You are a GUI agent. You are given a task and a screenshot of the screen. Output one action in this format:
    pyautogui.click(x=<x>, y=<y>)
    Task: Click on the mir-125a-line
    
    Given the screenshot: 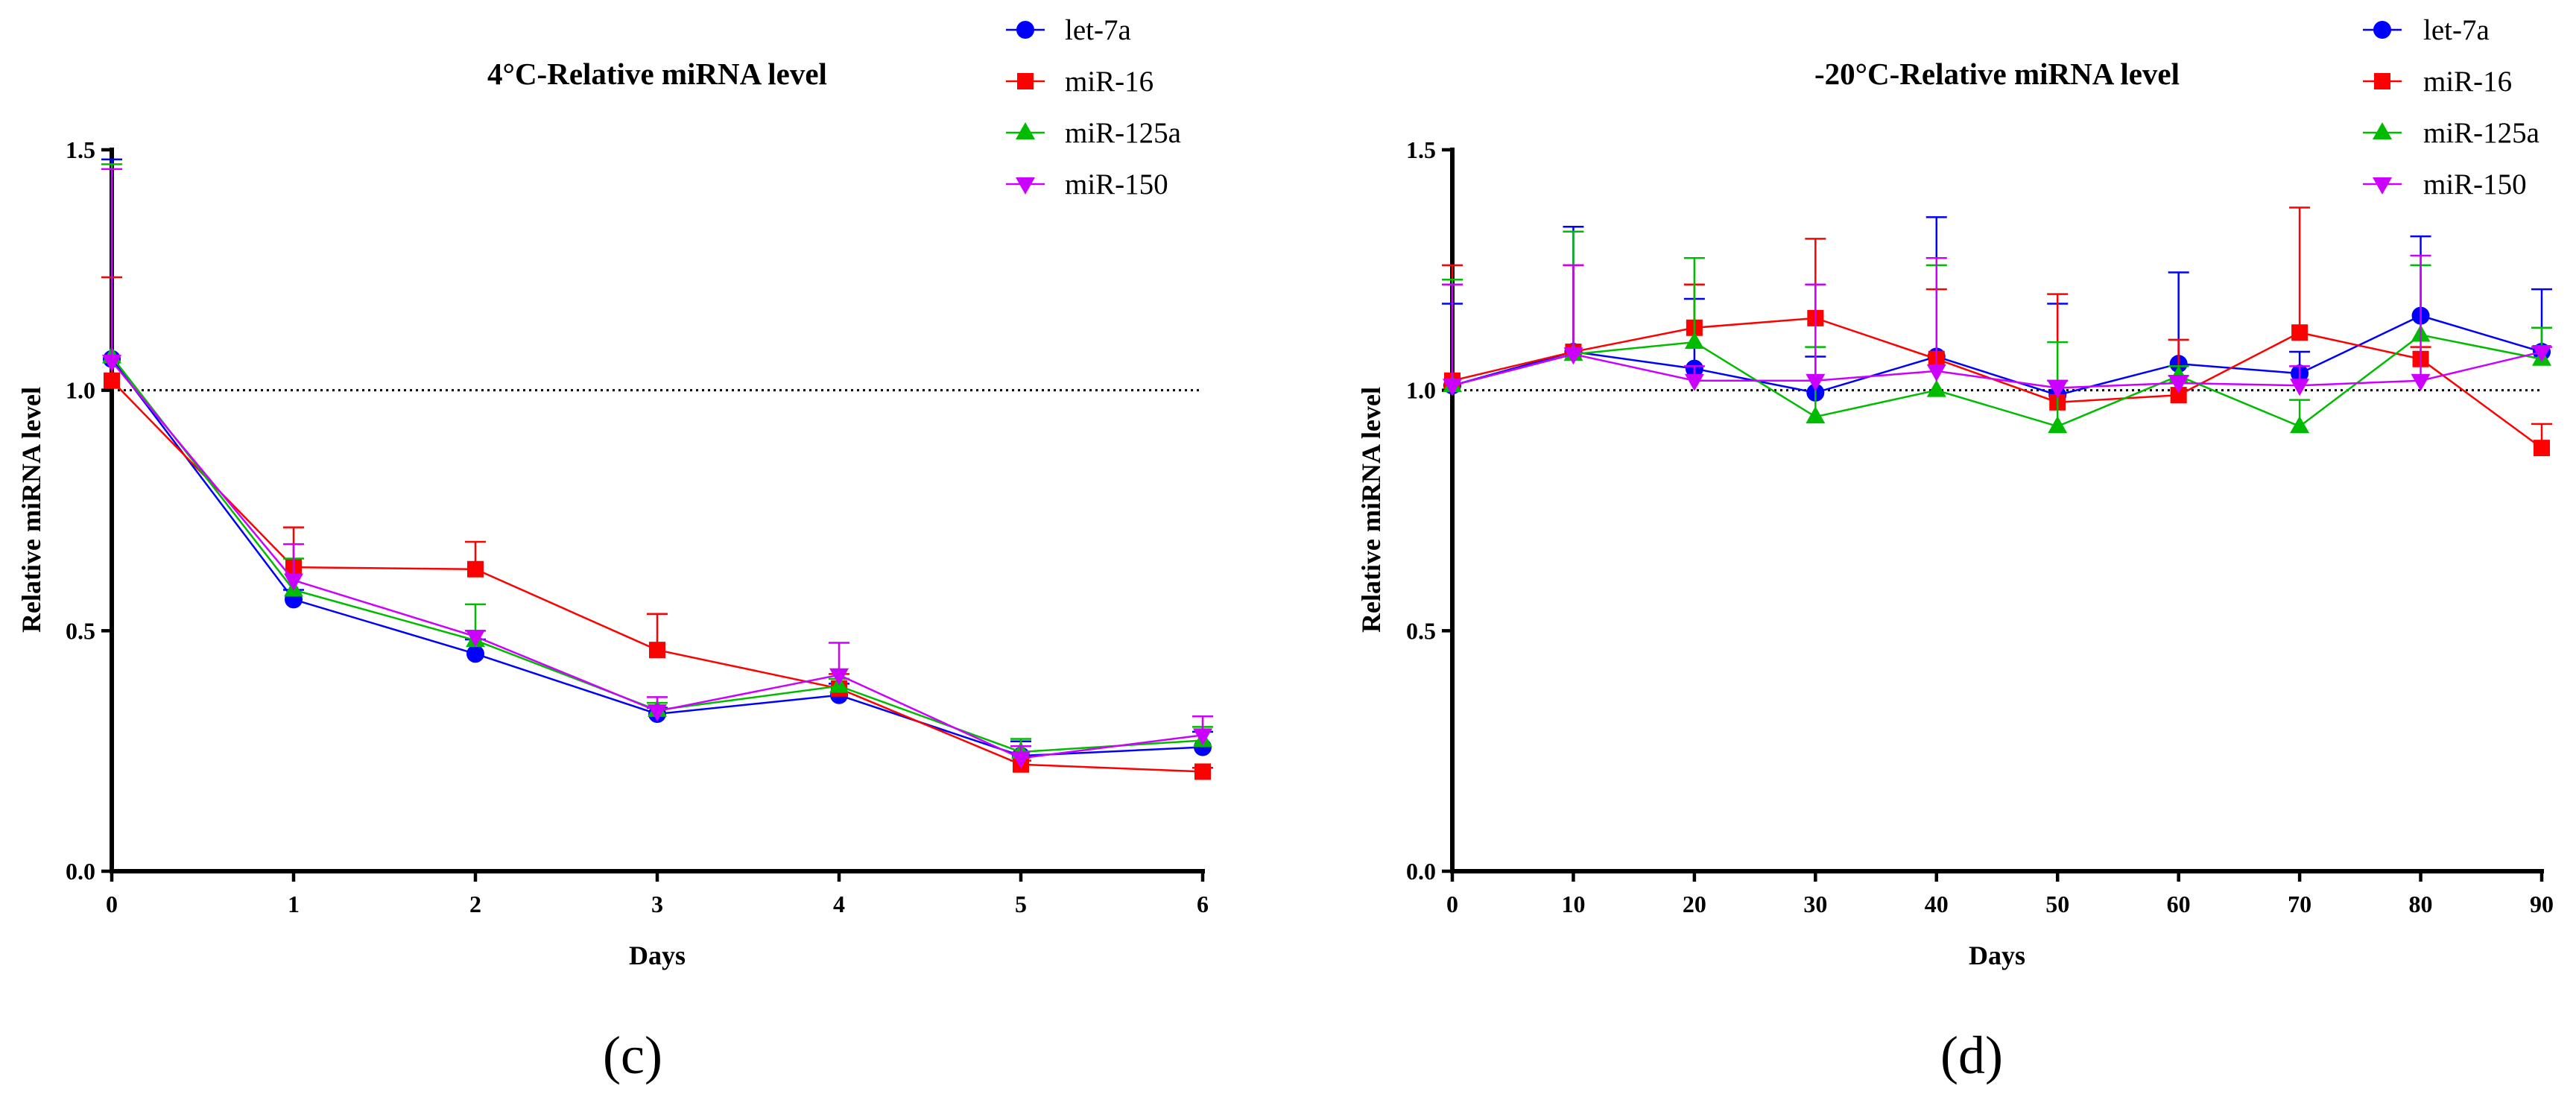 What is the action you would take?
    pyautogui.click(x=1997, y=381)
    